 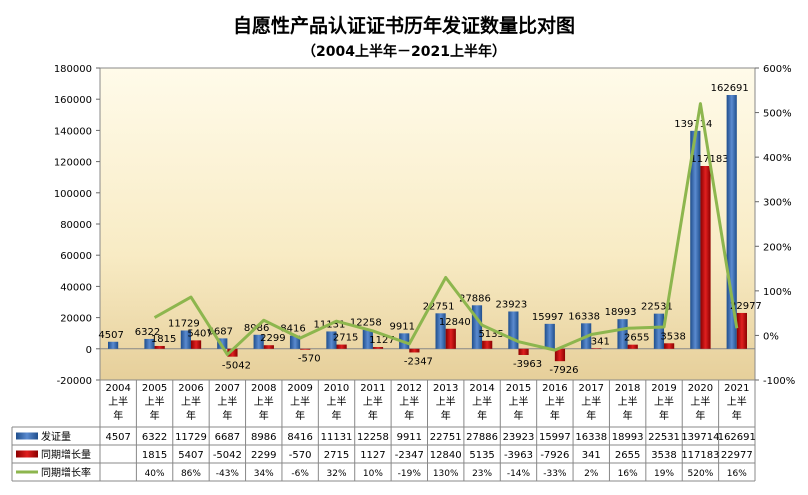 What do you see at coordinates (336, 455) in the screenshot?
I see `table-cell: 2715` at bounding box center [336, 455].